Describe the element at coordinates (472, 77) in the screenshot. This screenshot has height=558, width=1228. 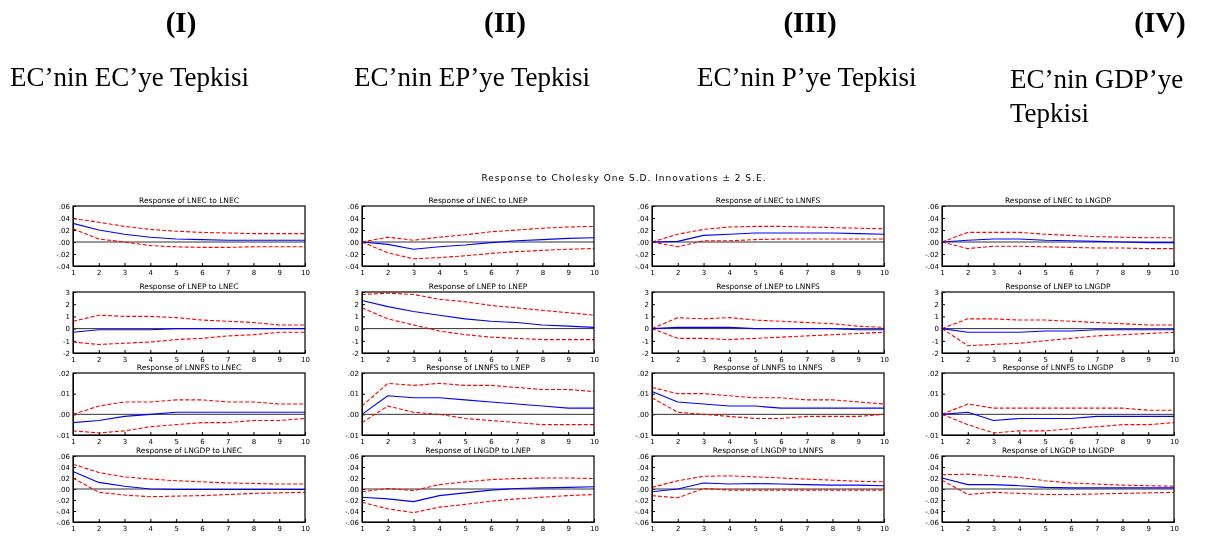
I see `text: EC’nin EP’ye Tepkisi` at that location.